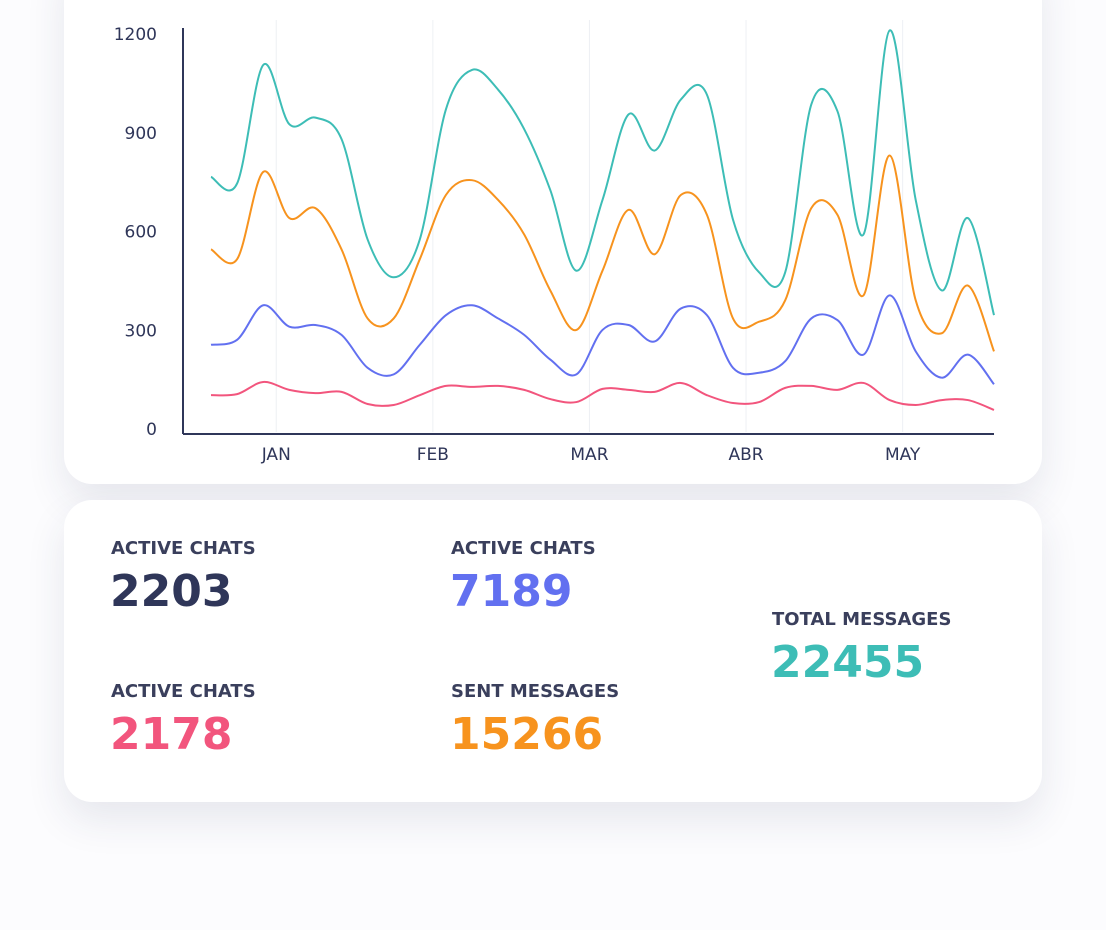 This screenshot has height=930, width=1106. What do you see at coordinates (745, 455) in the screenshot?
I see `x-tick-label: ABR` at bounding box center [745, 455].